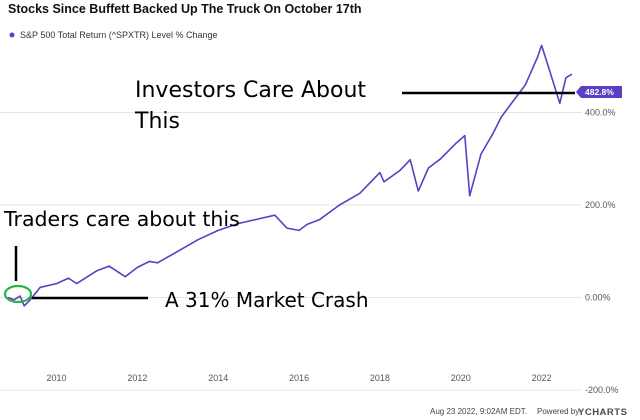  What do you see at coordinates (461, 378) in the screenshot?
I see `x-tick-label: 2020` at bounding box center [461, 378].